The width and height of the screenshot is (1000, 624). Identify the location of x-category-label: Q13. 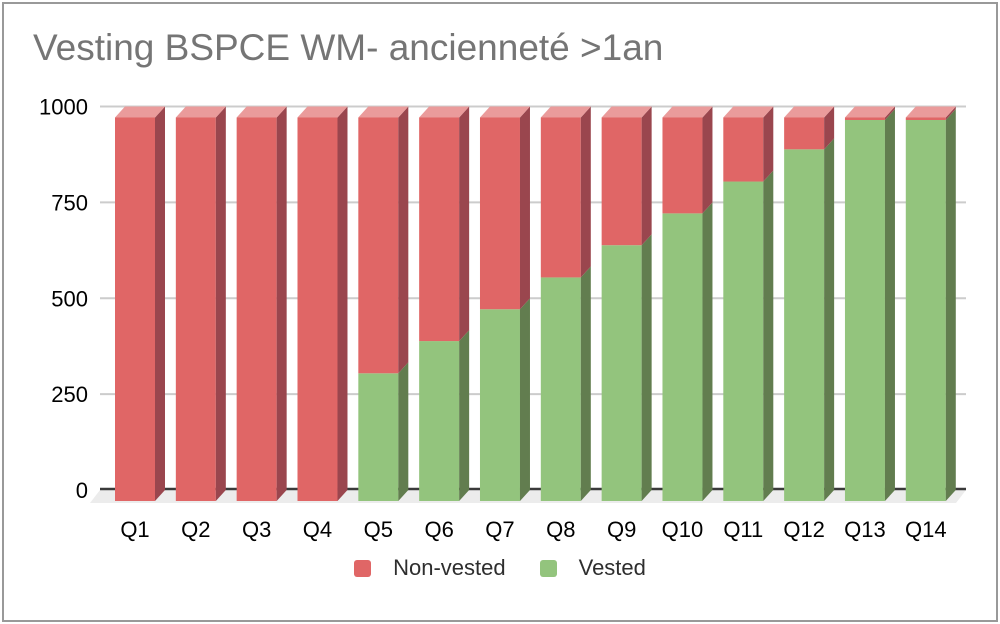
(865, 529).